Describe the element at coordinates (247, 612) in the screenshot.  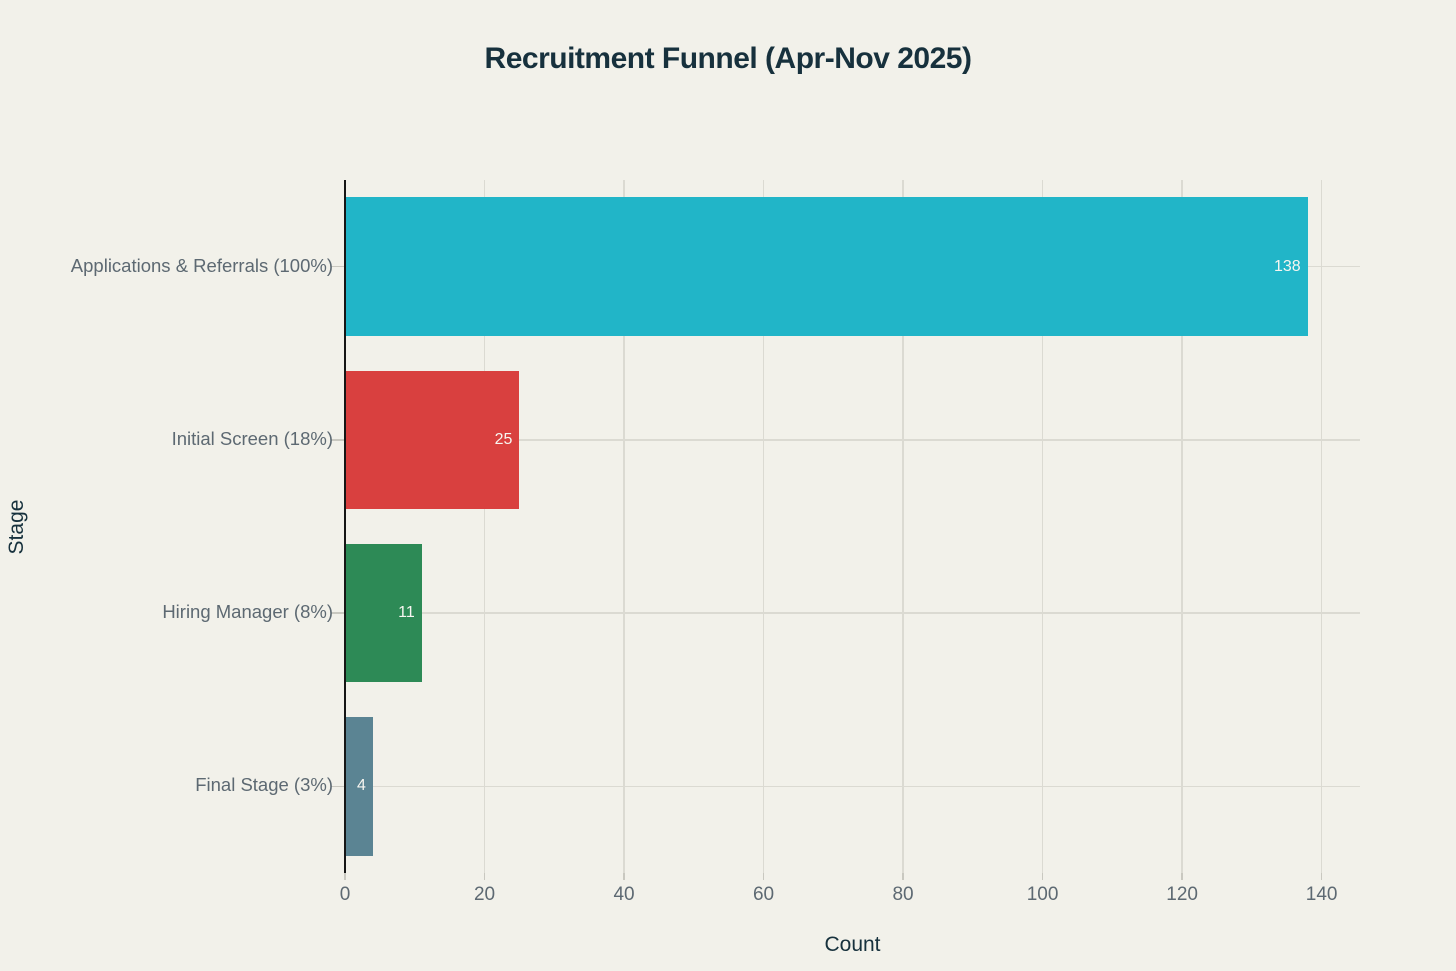
I see `y-category-label: Hiring Manager (8%)` at that location.